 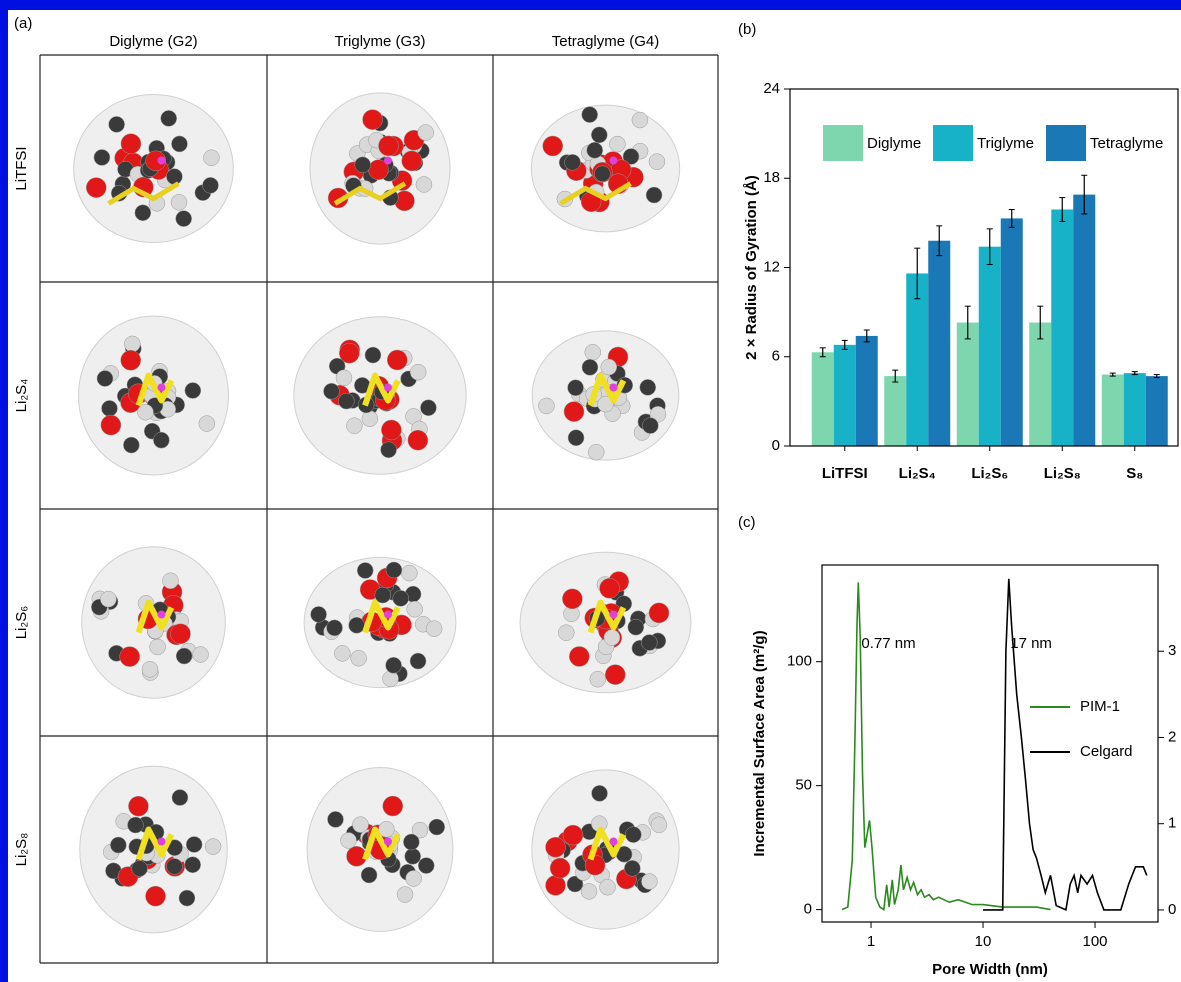 I want to click on column-header: Triglyme (G3), so click(x=379, y=41).